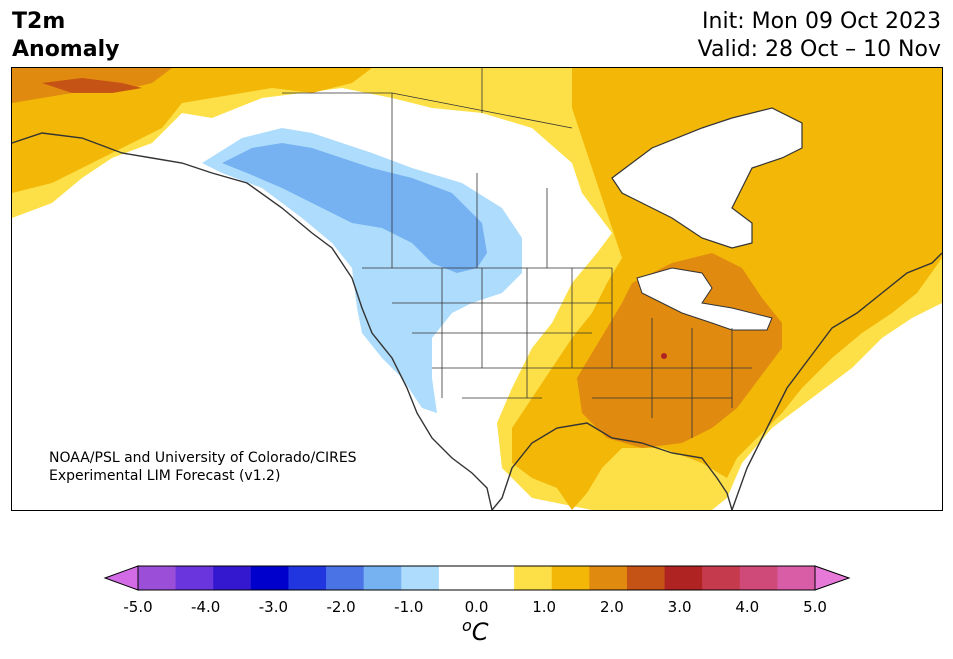 The image size is (953, 659). I want to click on anomaly-region-medium-blue, so click(354, 208).